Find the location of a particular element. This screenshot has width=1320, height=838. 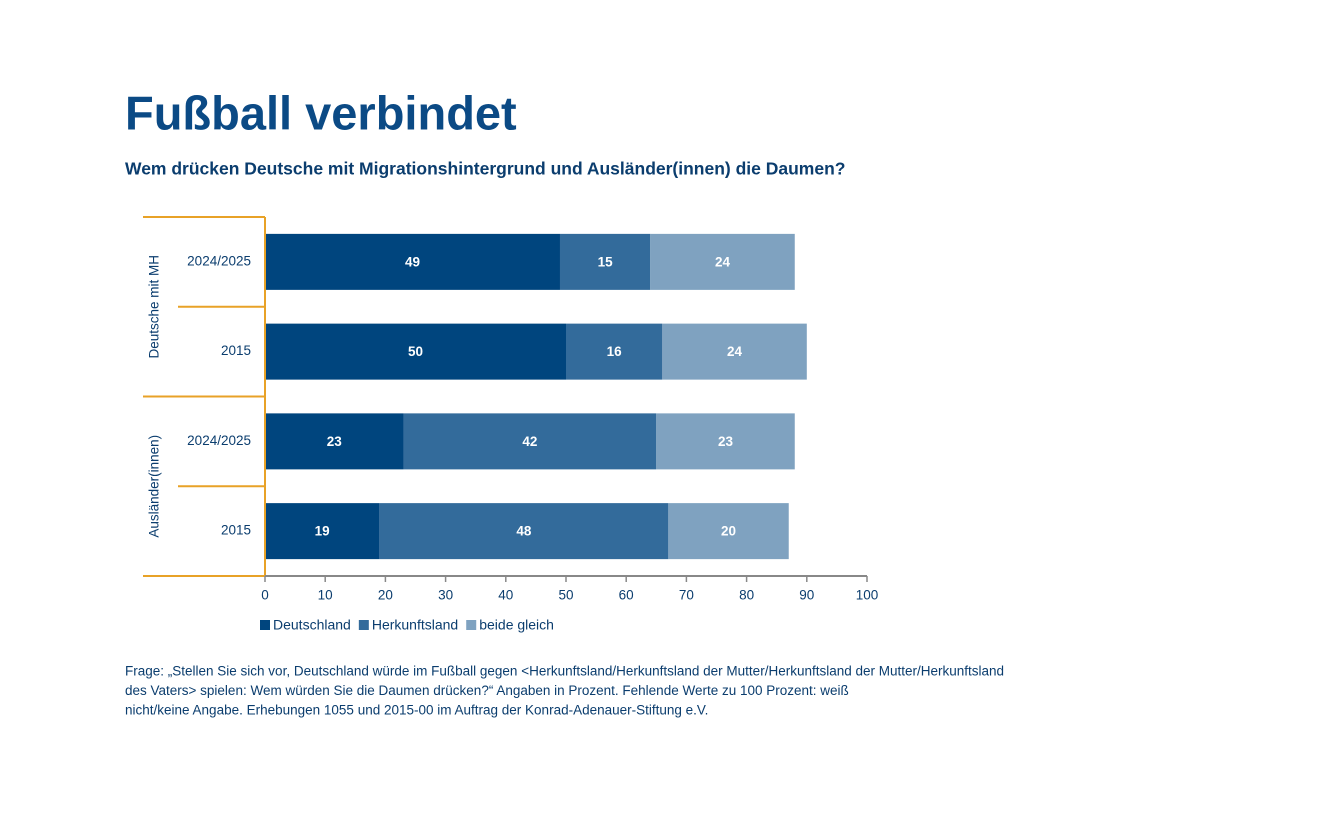

value-label: 15 is located at coordinates (606, 261).